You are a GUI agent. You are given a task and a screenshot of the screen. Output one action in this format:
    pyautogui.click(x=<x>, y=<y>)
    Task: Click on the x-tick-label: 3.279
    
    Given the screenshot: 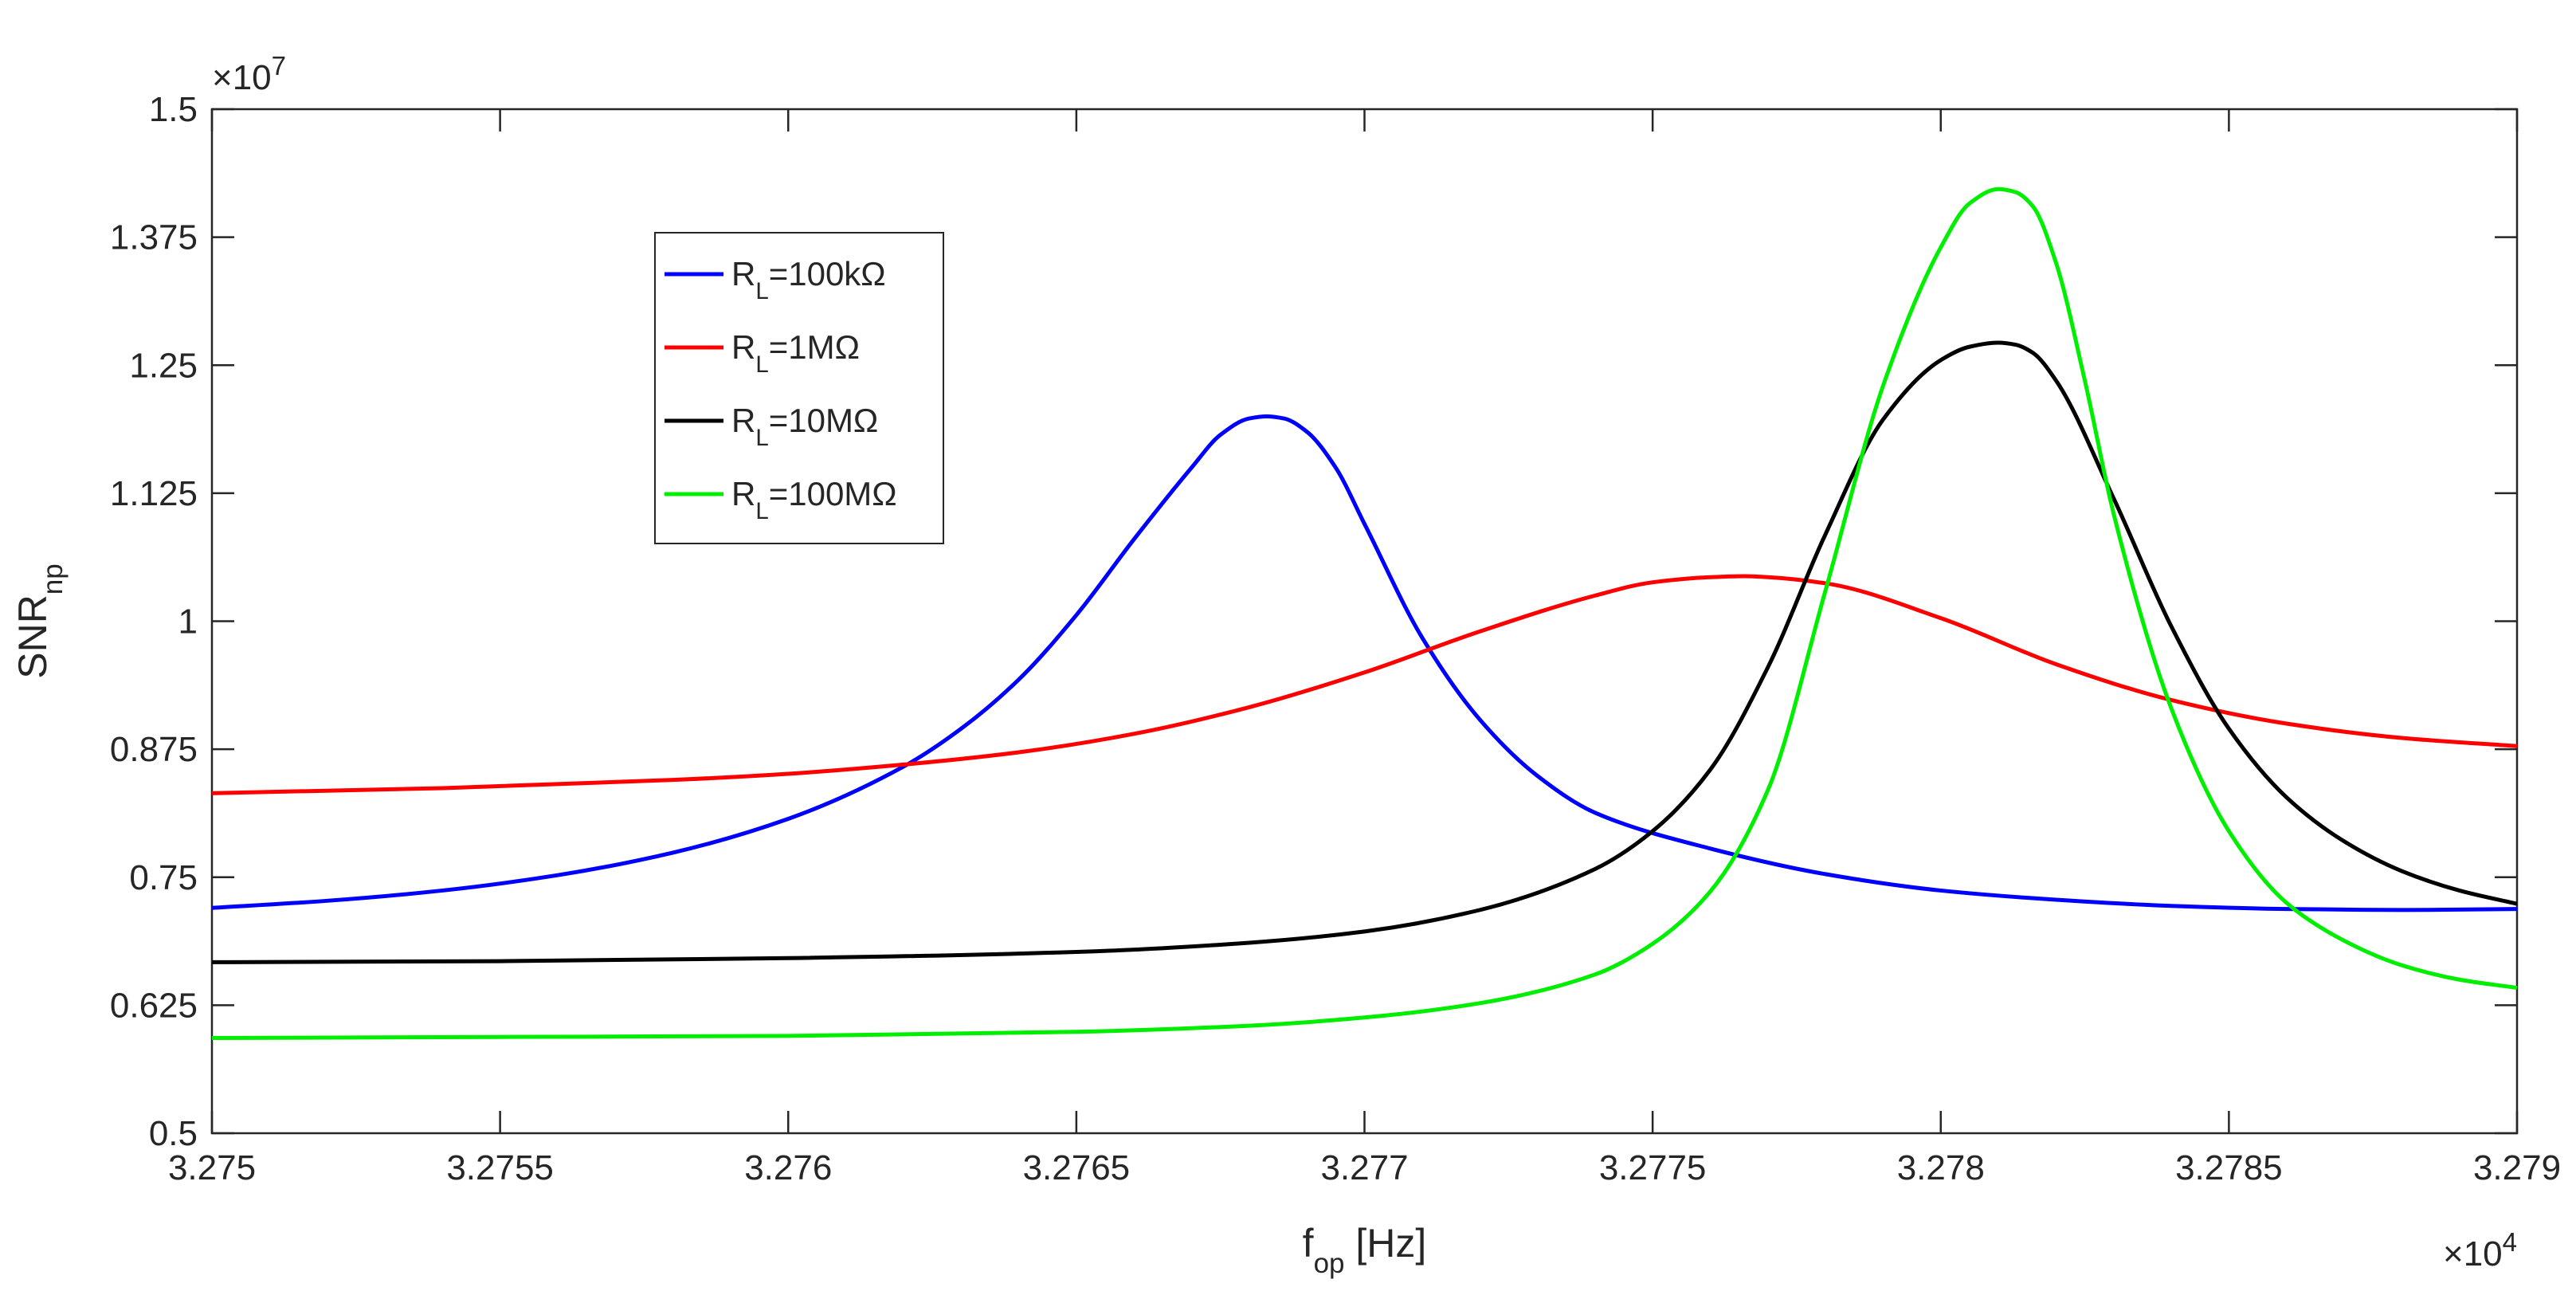 What is the action you would take?
    pyautogui.click(x=2517, y=1167)
    